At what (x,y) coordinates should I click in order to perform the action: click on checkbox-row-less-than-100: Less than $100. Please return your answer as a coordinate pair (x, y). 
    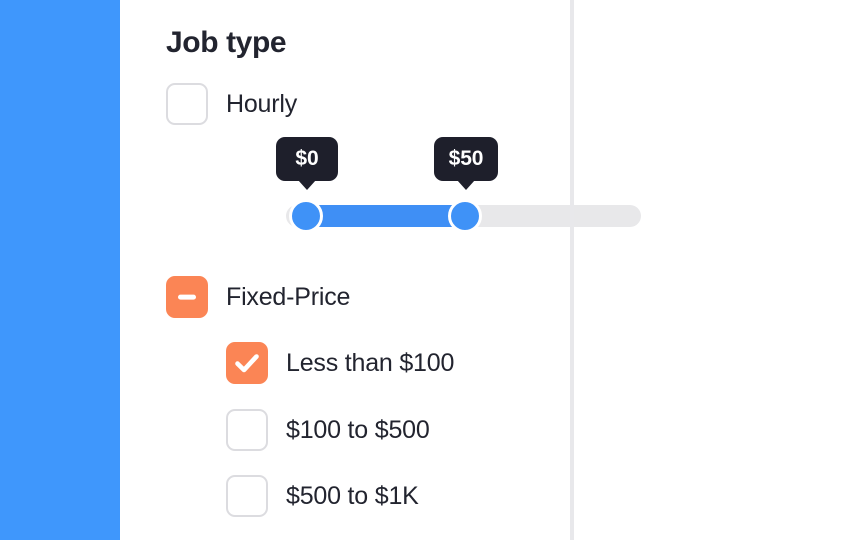
    Looking at the image, I should click on (340, 363).